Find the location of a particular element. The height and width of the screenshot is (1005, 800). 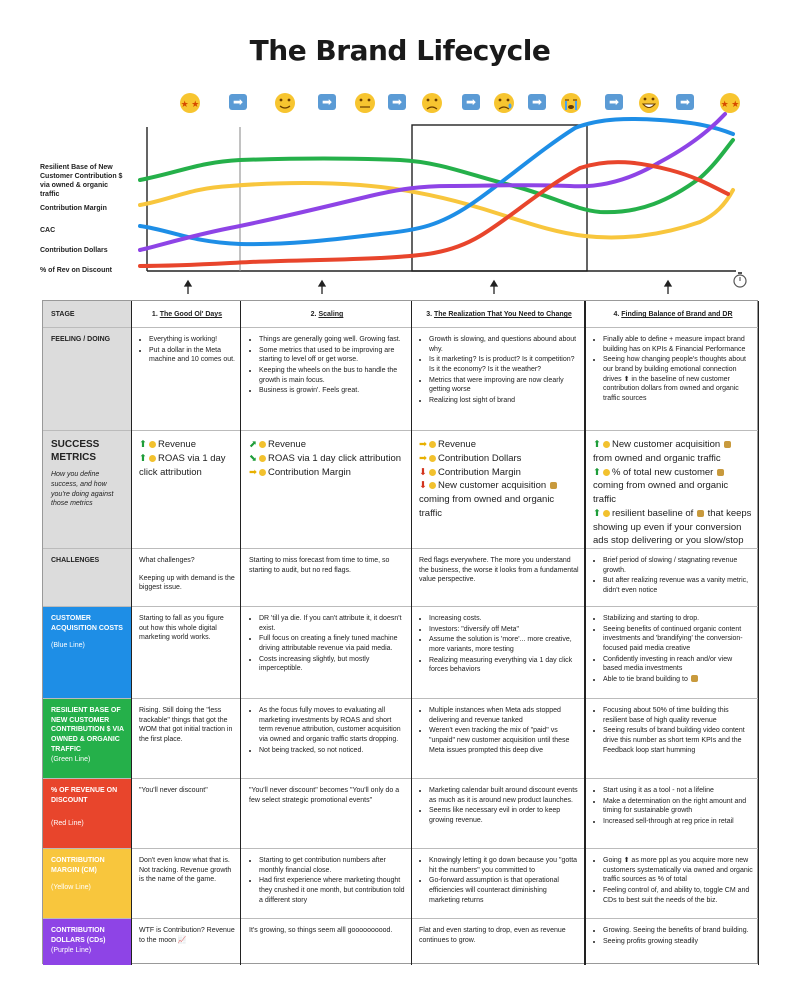

list-item: Seeing profits growing steadily is located at coordinates (678, 942).